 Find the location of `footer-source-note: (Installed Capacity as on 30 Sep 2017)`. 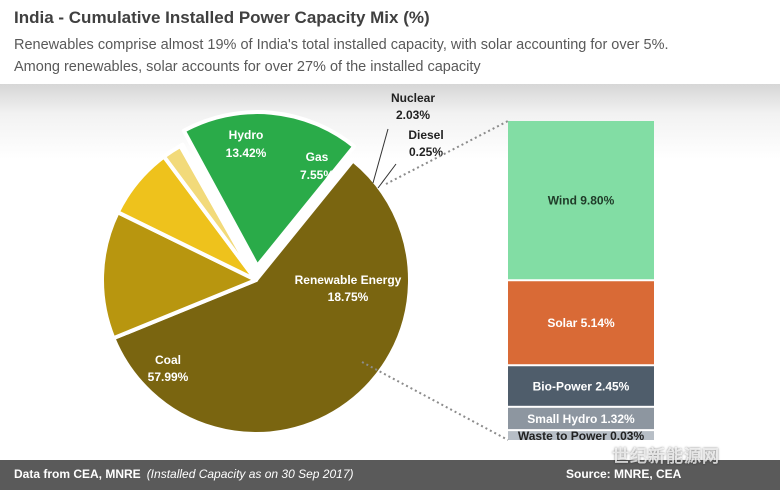

footer-source-note: (Installed Capacity as on 30 Sep 2017) is located at coordinates (250, 474).